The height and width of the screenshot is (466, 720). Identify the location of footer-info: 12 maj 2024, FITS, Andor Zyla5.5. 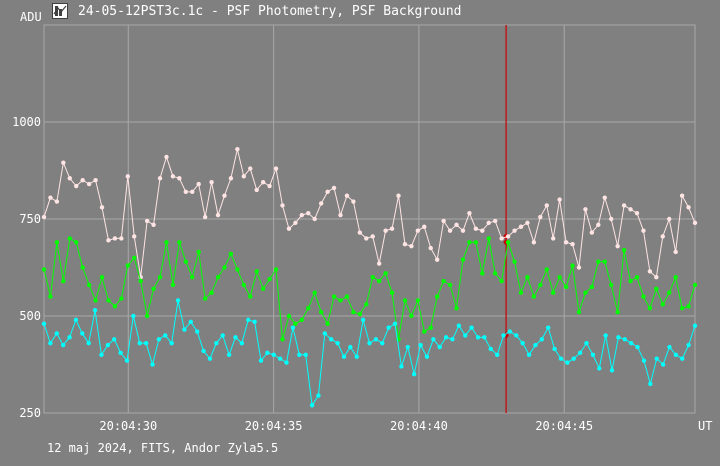
(163, 448).